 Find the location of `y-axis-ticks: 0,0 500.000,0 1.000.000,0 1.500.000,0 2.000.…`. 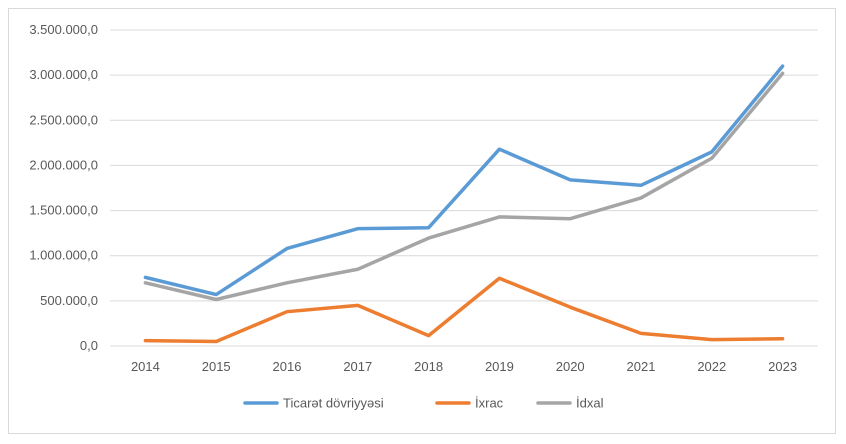

y-axis-ticks: 0,0 500.000,0 1.000.000,0 1.500.000,0 2.000.… is located at coordinates (63, 187).